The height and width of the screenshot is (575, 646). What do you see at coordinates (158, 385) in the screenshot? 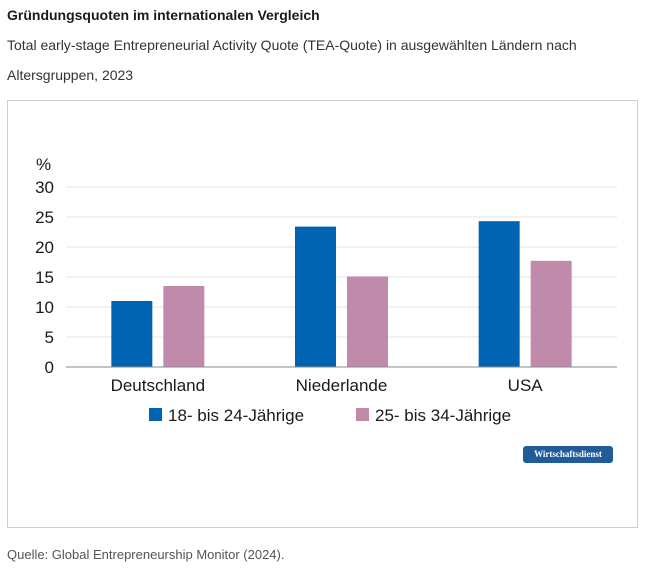
I see `x-tick-label: Deutschland` at bounding box center [158, 385].